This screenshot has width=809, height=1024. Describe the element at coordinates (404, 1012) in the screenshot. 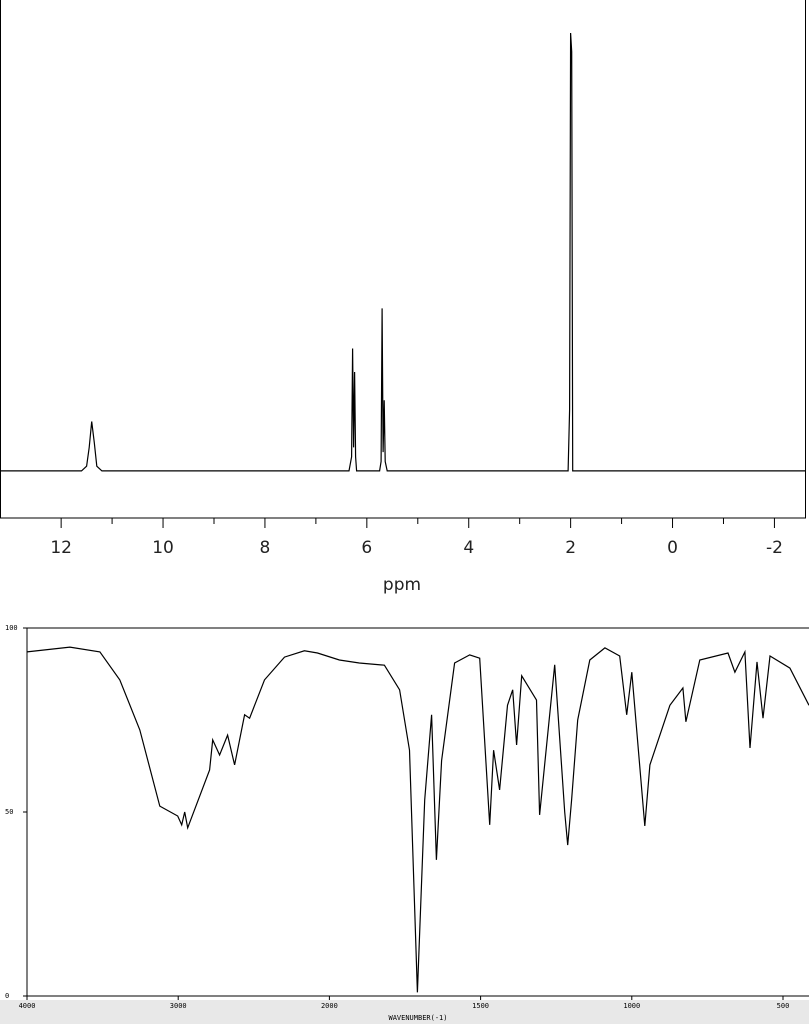

I see `bottom-strip` at that location.